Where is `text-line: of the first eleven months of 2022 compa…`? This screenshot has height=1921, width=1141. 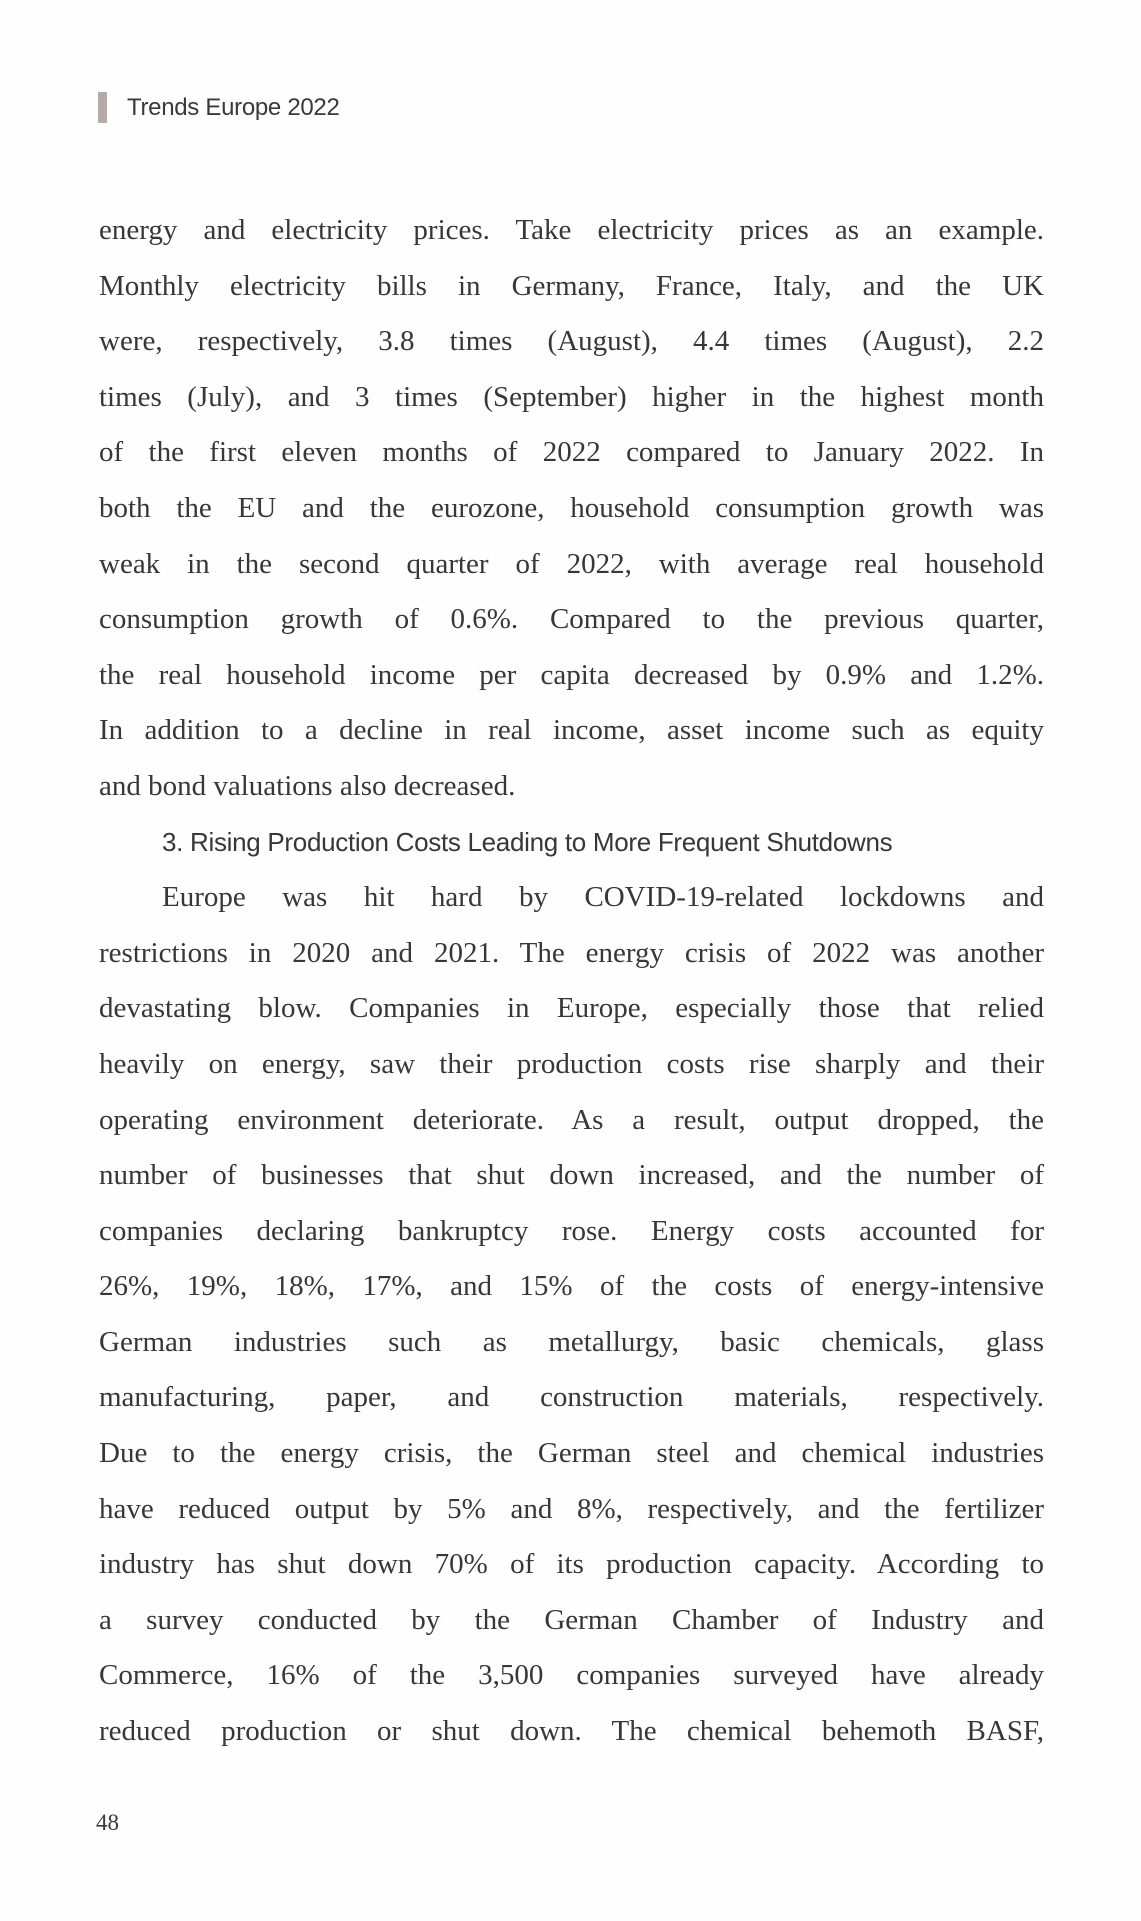
text-line: of the first eleven months of 2022 compa… is located at coordinates (571, 452).